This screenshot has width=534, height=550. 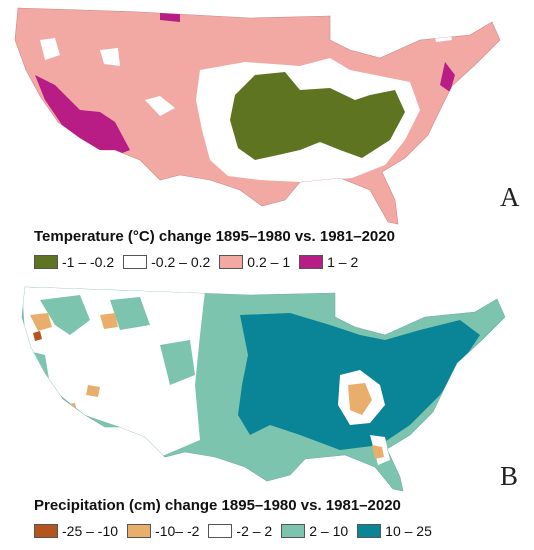 What do you see at coordinates (269, 262) in the screenshot?
I see `legend-label: 0.2 – 1` at bounding box center [269, 262].